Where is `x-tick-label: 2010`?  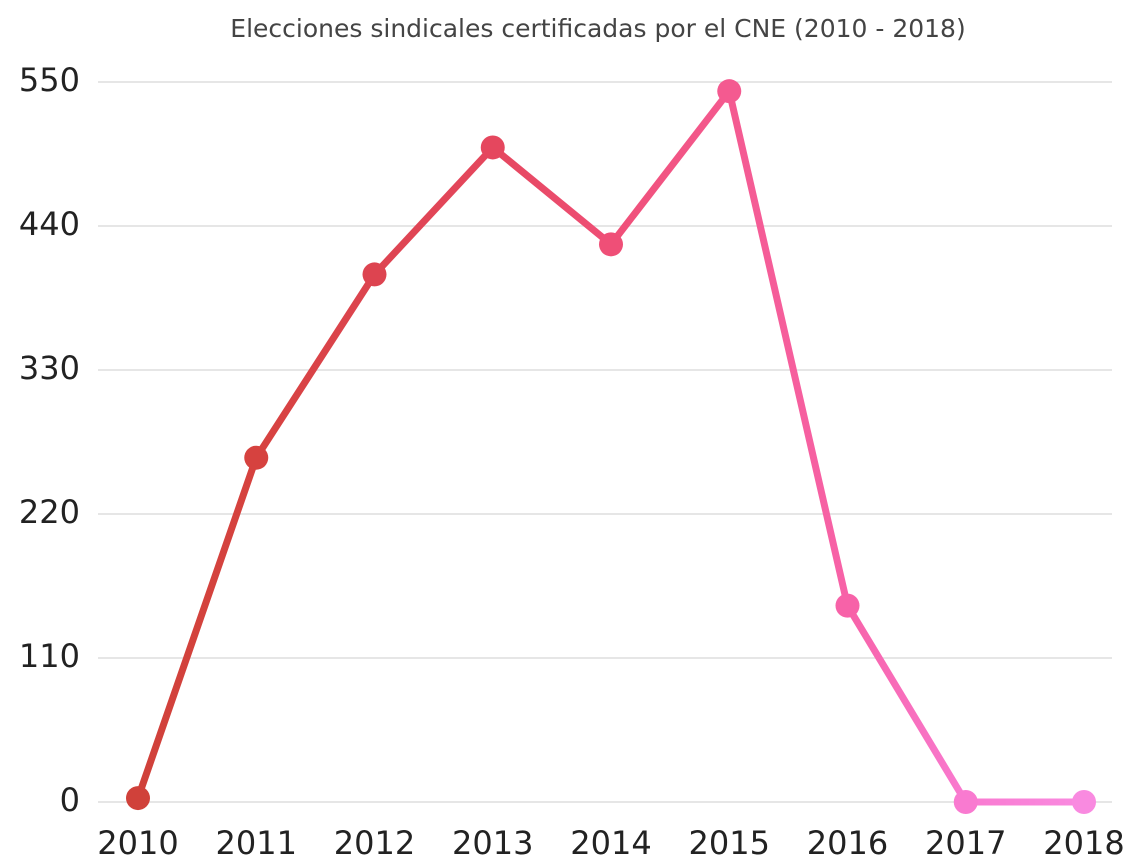
x-tick-label: 2010 is located at coordinates (137, 842).